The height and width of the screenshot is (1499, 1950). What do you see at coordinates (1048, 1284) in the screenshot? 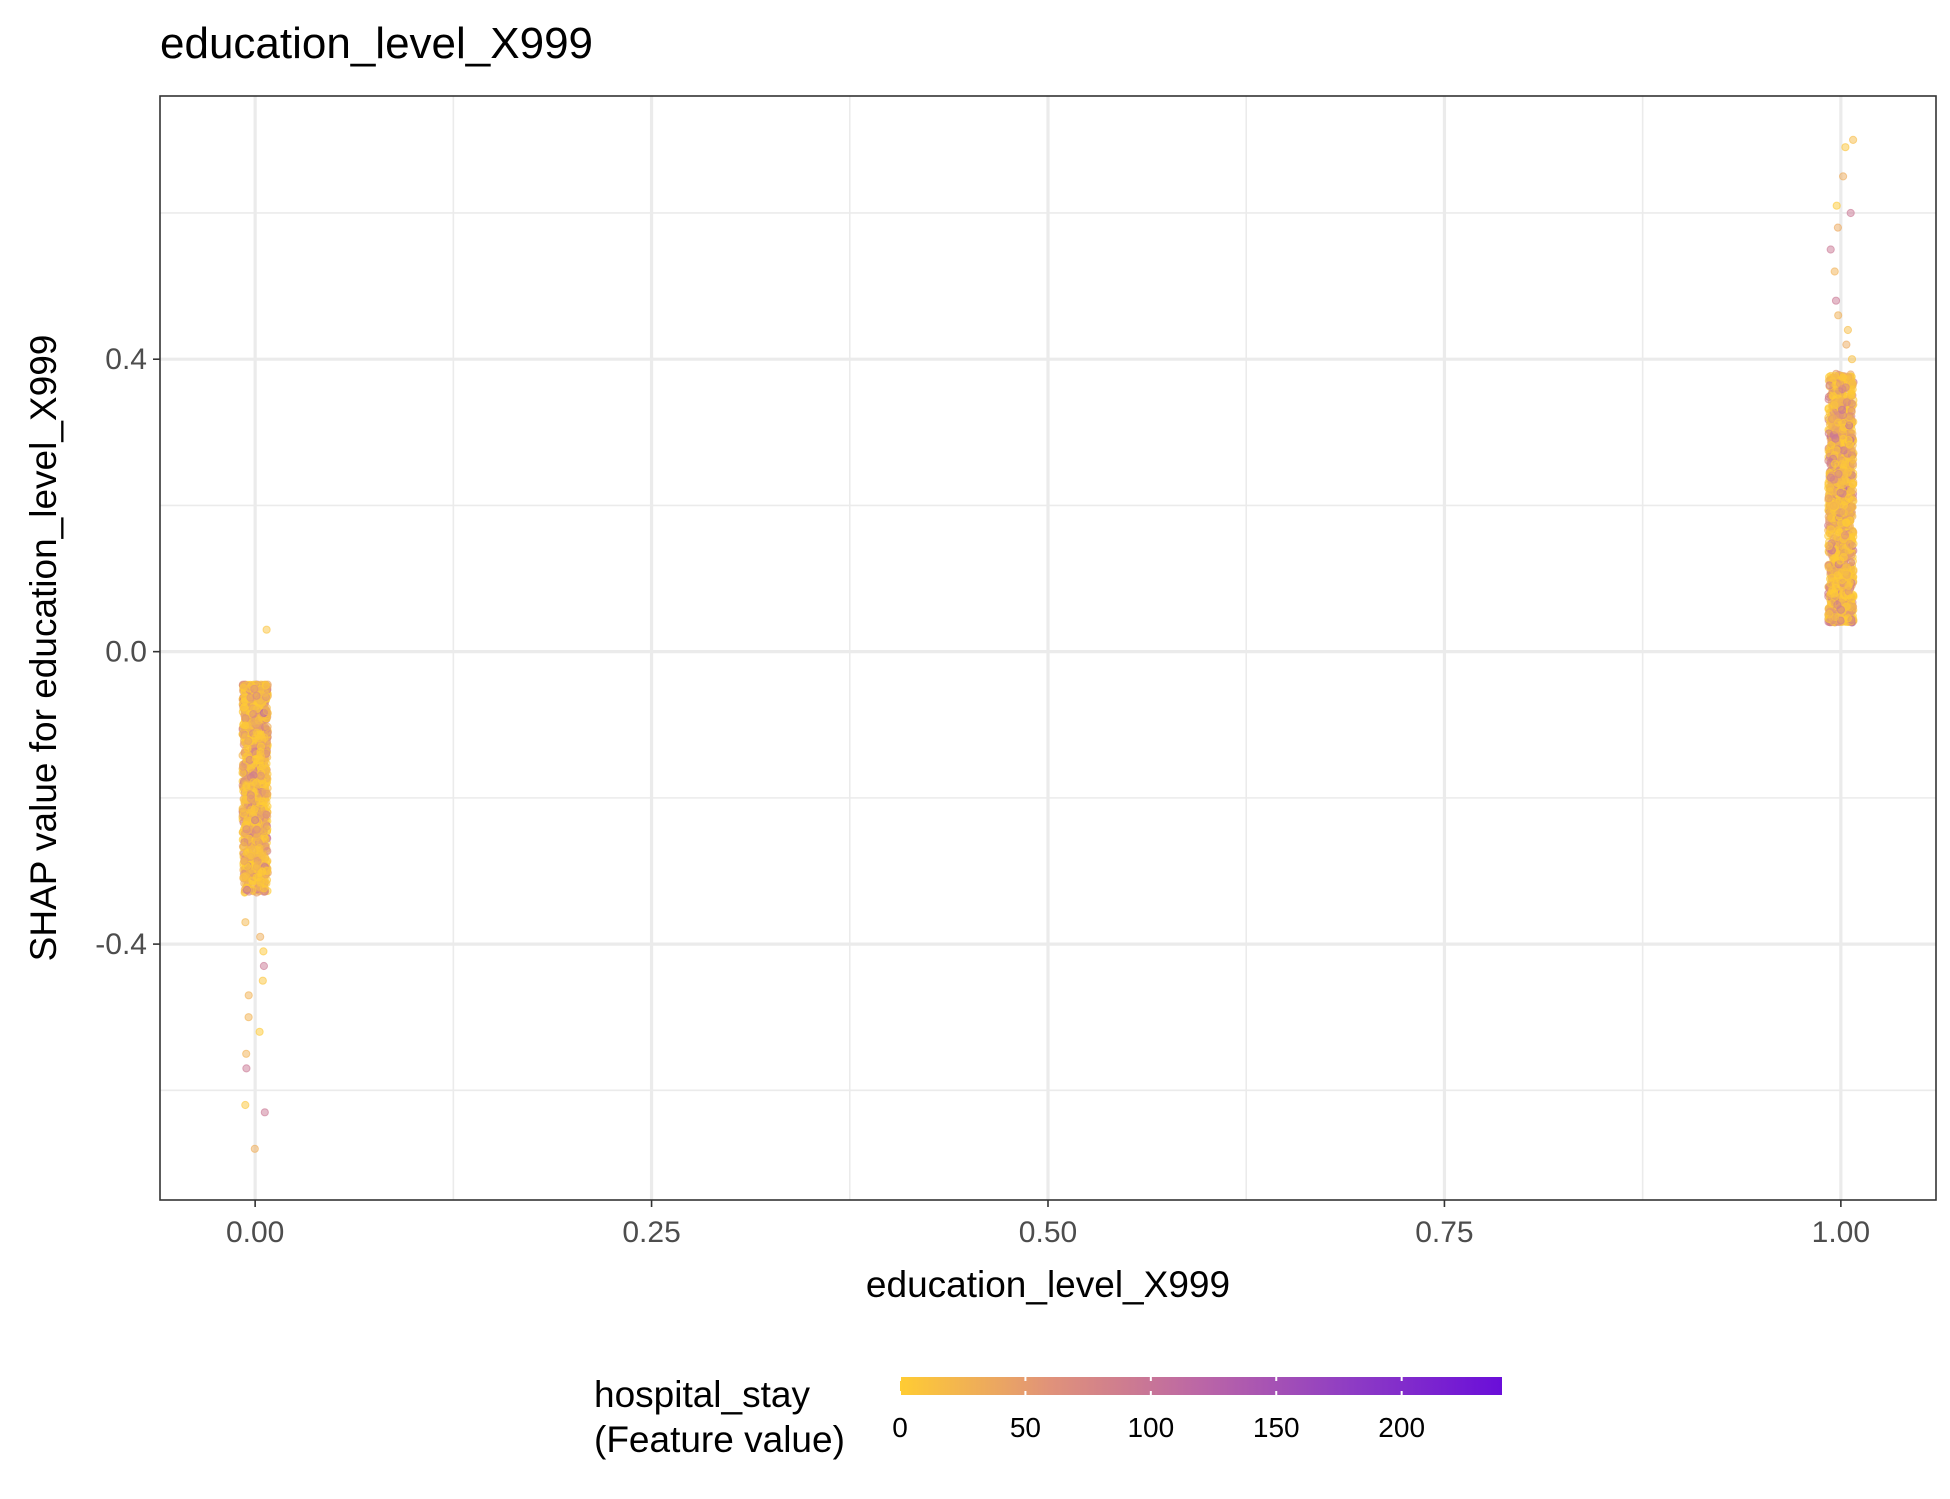
I see `x-axis-title: education_level_X999` at bounding box center [1048, 1284].